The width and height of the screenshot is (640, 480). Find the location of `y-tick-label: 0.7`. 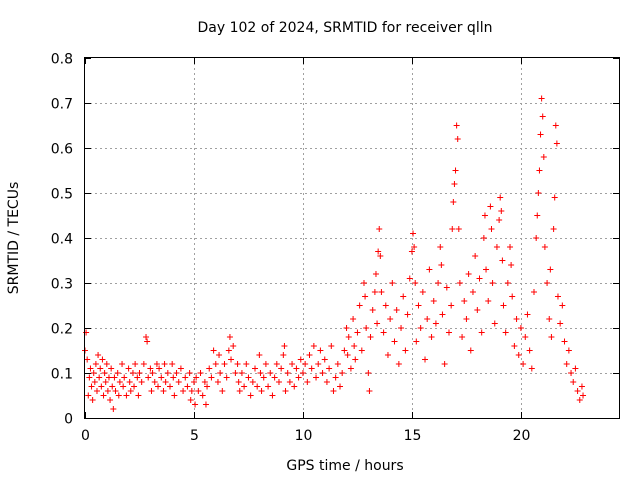

y-tick-label: 0.7 is located at coordinates (62, 105).